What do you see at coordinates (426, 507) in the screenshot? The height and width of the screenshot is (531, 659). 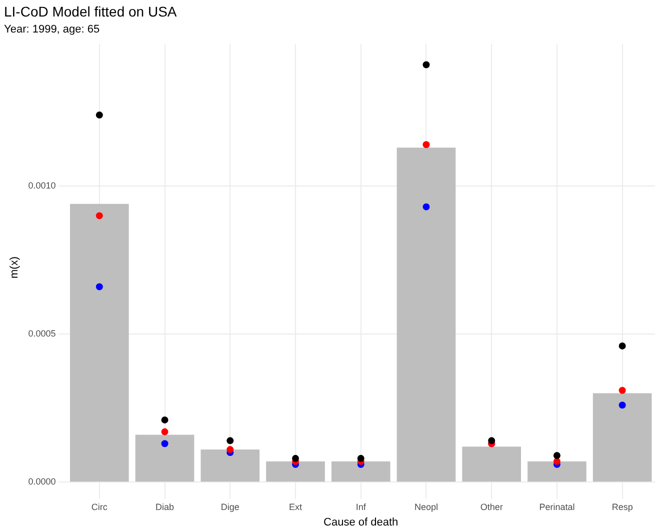 I see `x-tick-label: Neopl` at bounding box center [426, 507].